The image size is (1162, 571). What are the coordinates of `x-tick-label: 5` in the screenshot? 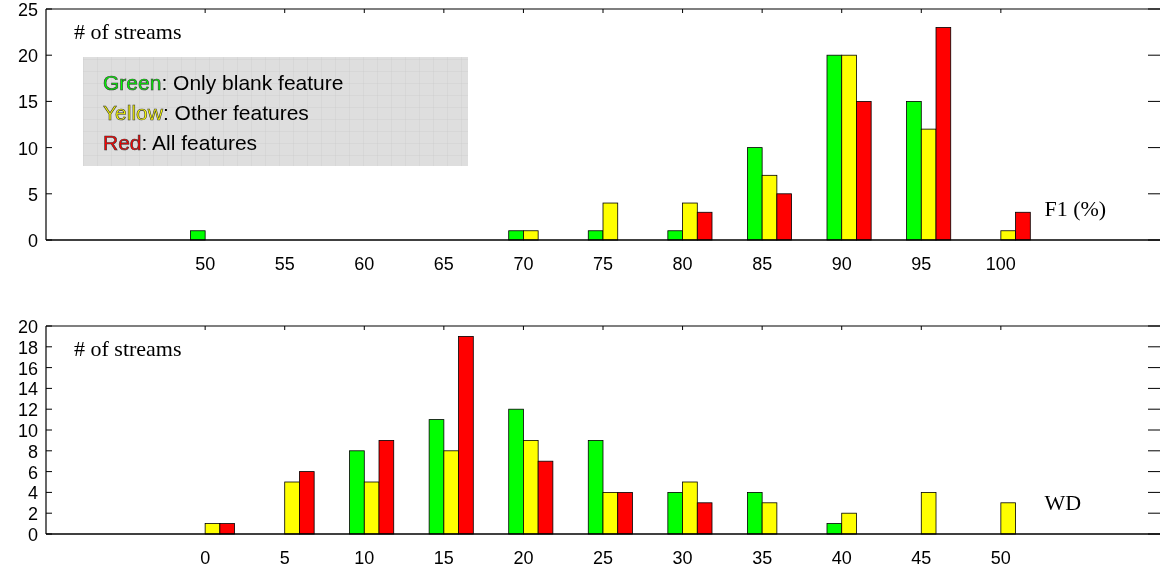 It's located at (284, 558).